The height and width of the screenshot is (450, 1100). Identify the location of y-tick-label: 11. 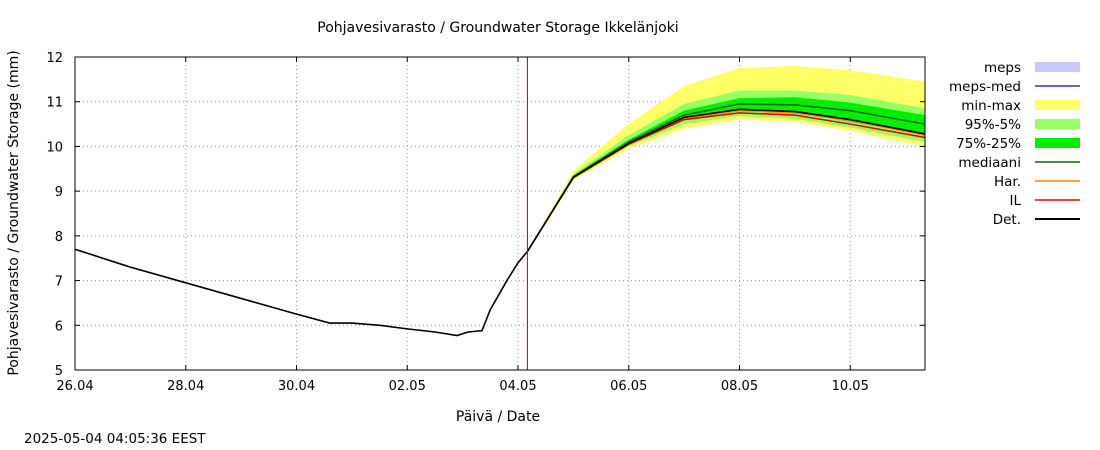
(54, 103).